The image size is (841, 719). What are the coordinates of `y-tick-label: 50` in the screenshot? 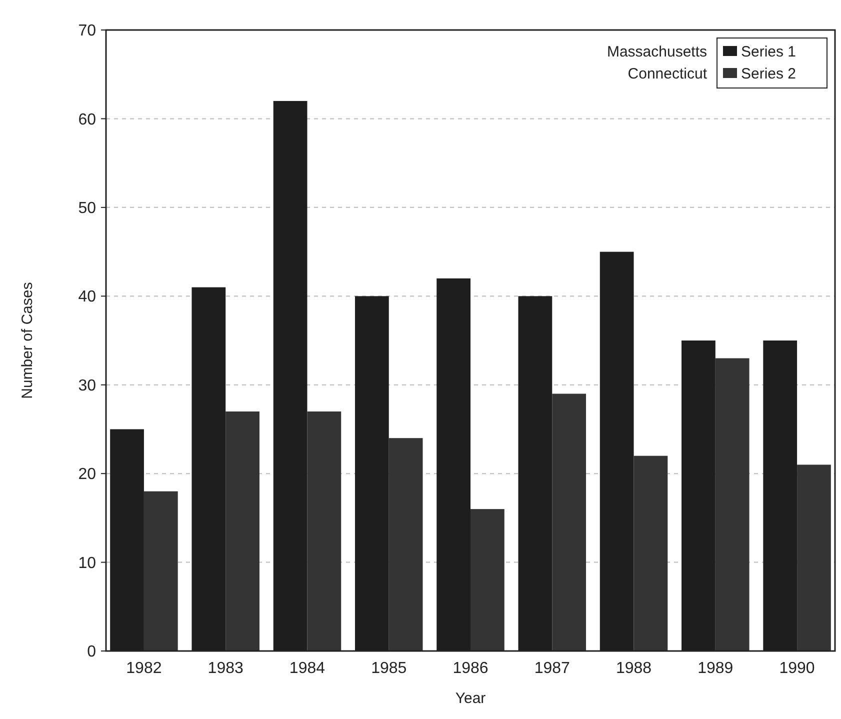 It's located at (87, 209).